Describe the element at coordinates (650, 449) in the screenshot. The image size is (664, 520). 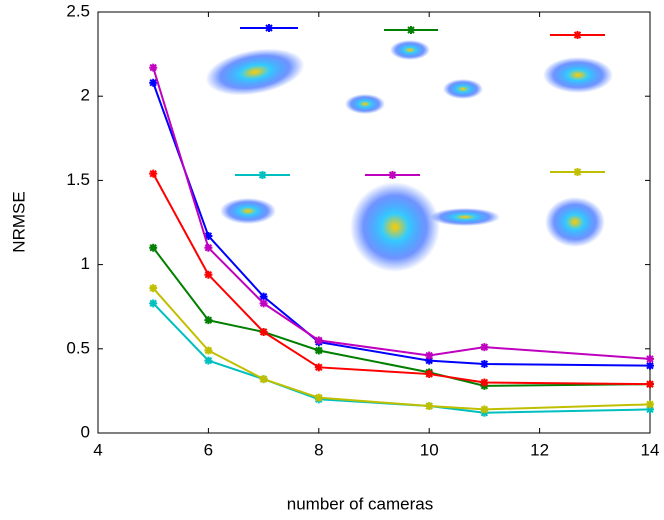
I see `x-tick-label: 14` at that location.